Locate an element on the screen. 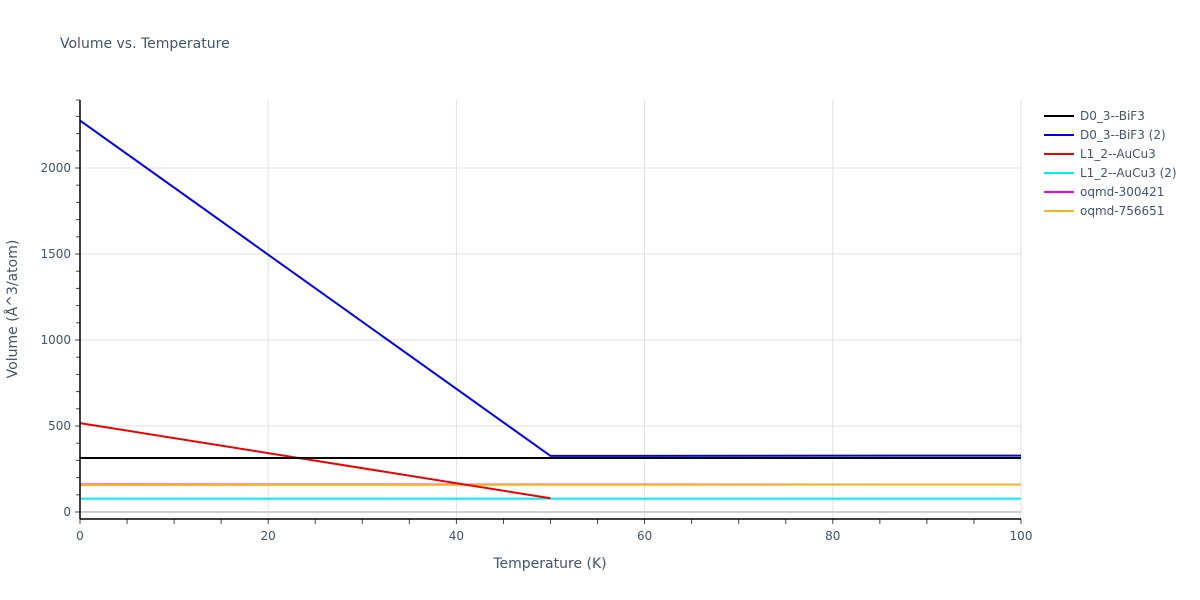 This screenshot has height=600, width=1200. legend-label: D0_3--BiF3 is located at coordinates (1112, 115).